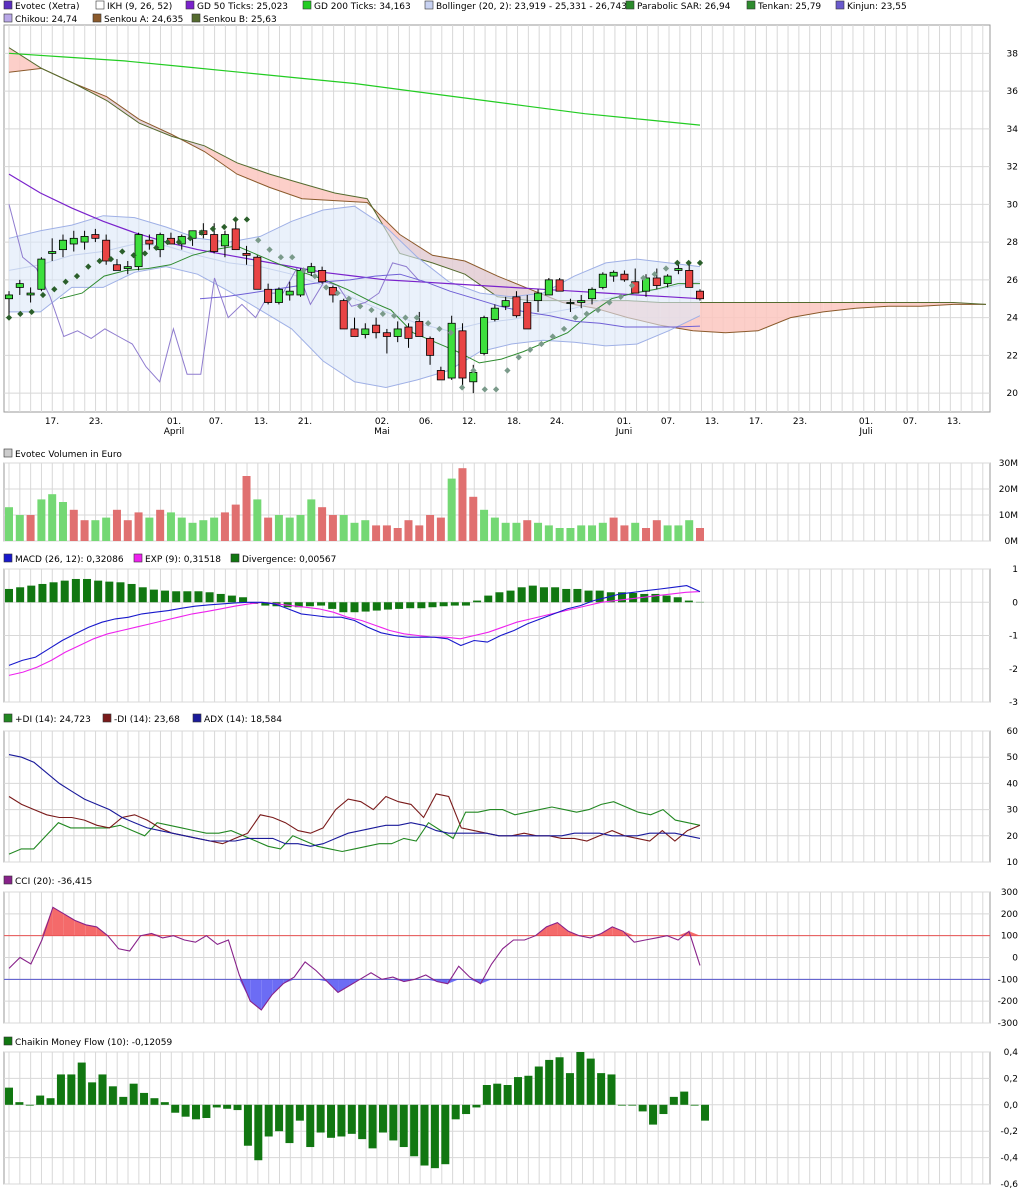 This screenshot has height=1199, width=1034. What do you see at coordinates (1013, 281) in the screenshot?
I see `y-tick-label: 26` at bounding box center [1013, 281].